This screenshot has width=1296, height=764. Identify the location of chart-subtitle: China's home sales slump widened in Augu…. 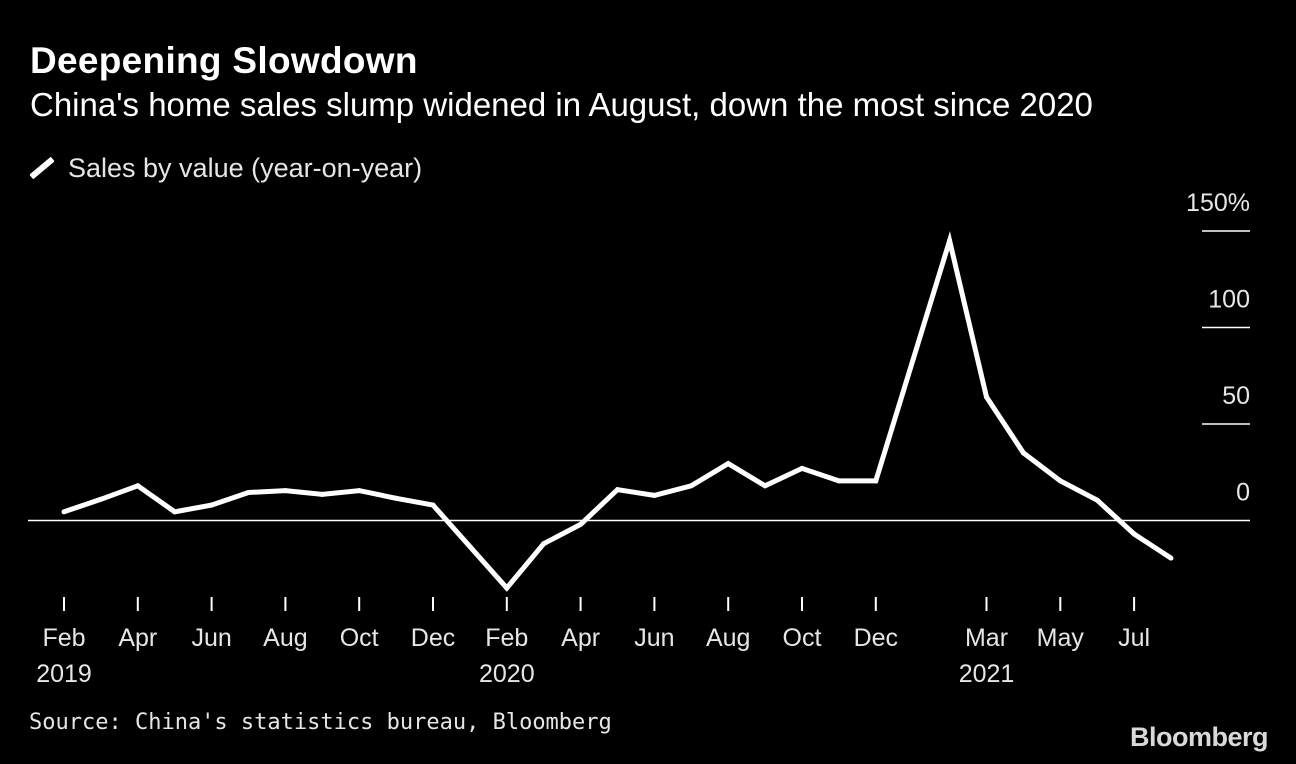
(561, 104).